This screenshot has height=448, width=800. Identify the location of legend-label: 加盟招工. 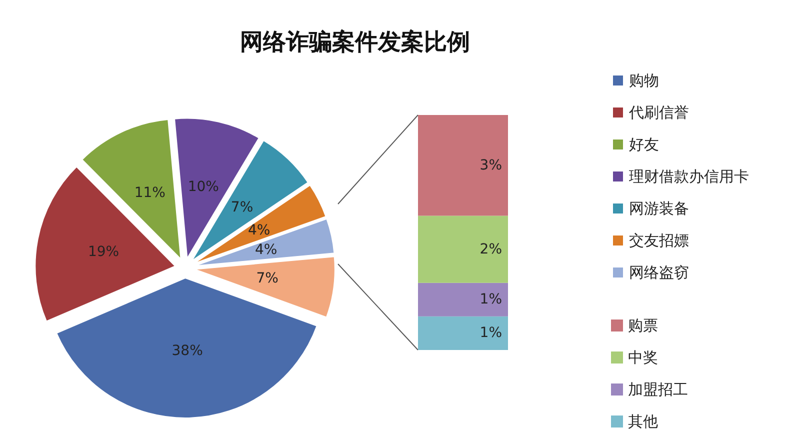
(658, 389).